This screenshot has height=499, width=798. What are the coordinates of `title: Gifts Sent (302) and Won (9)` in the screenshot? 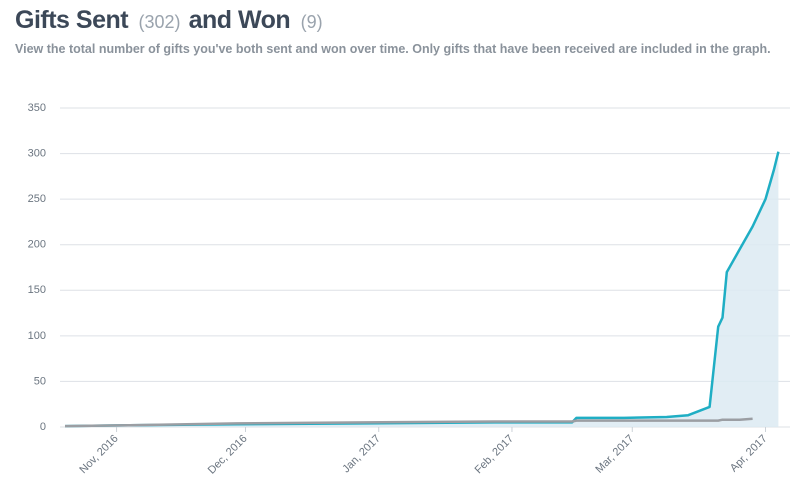 It's located at (402, 20).